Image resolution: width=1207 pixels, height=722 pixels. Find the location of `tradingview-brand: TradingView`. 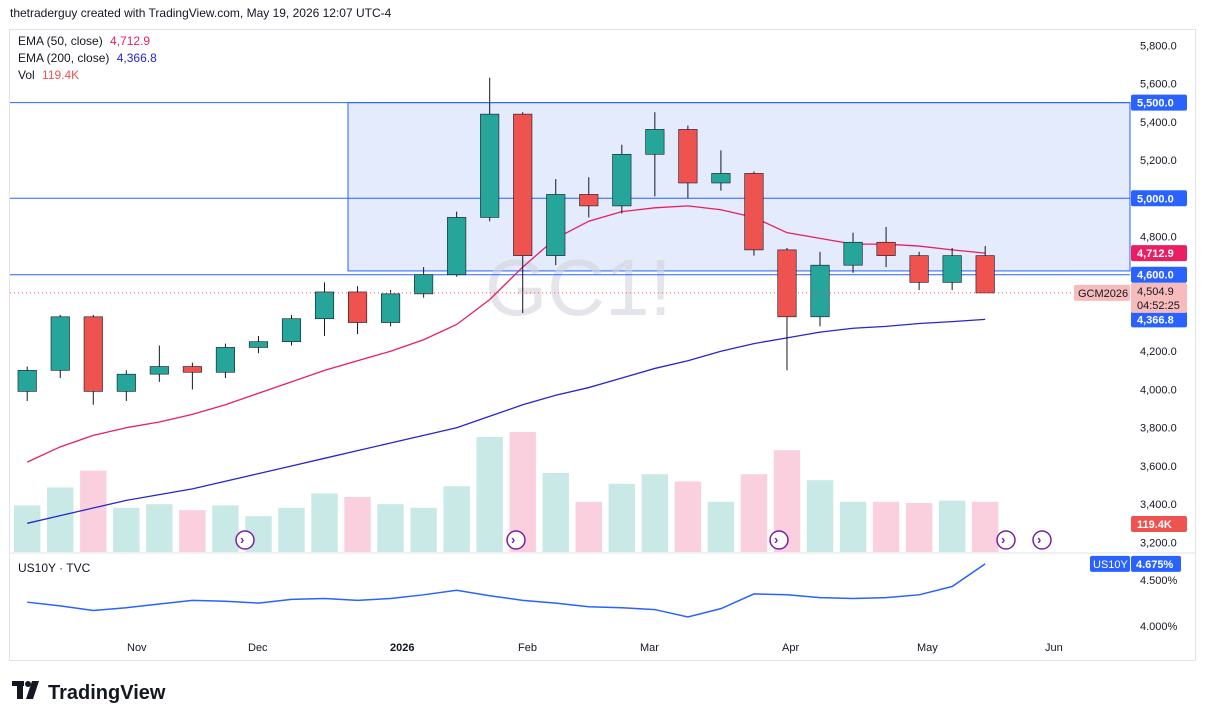

tradingview-brand: TradingView is located at coordinates (88, 693).